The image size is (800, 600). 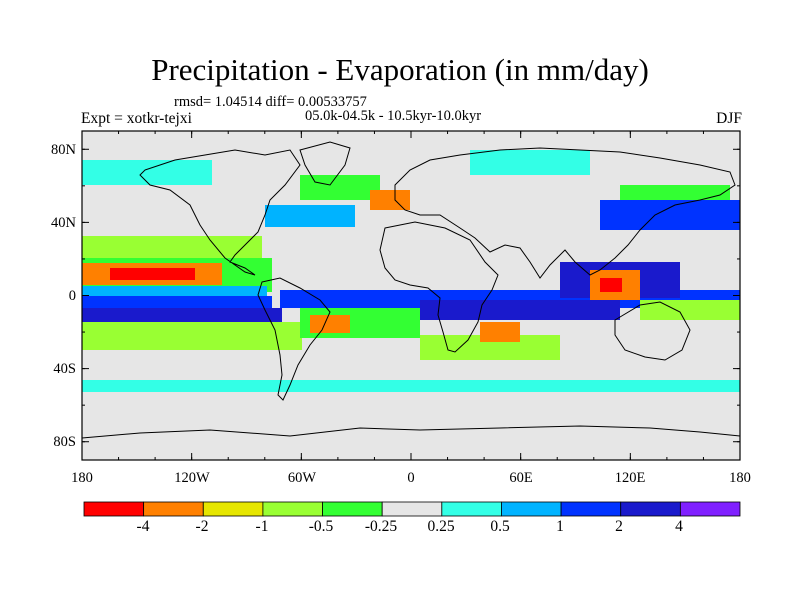 What do you see at coordinates (521, 478) in the screenshot?
I see `lon-label: 60E` at bounding box center [521, 478].